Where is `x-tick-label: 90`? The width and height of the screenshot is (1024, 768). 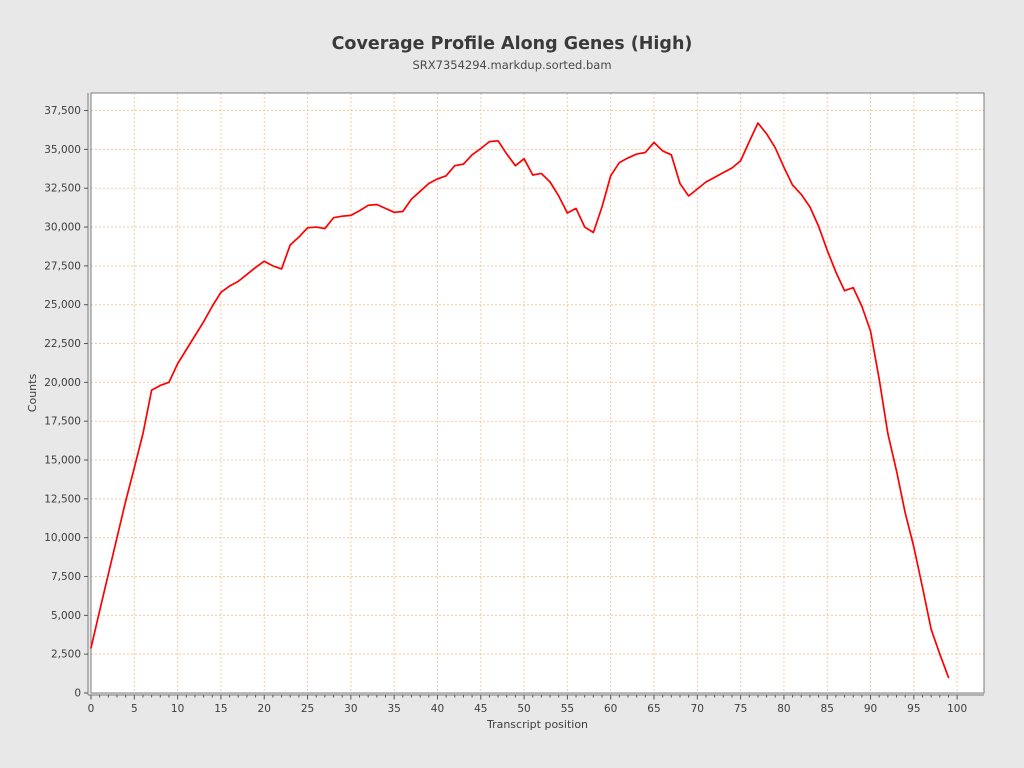 x-tick-label: 90 is located at coordinates (870, 709).